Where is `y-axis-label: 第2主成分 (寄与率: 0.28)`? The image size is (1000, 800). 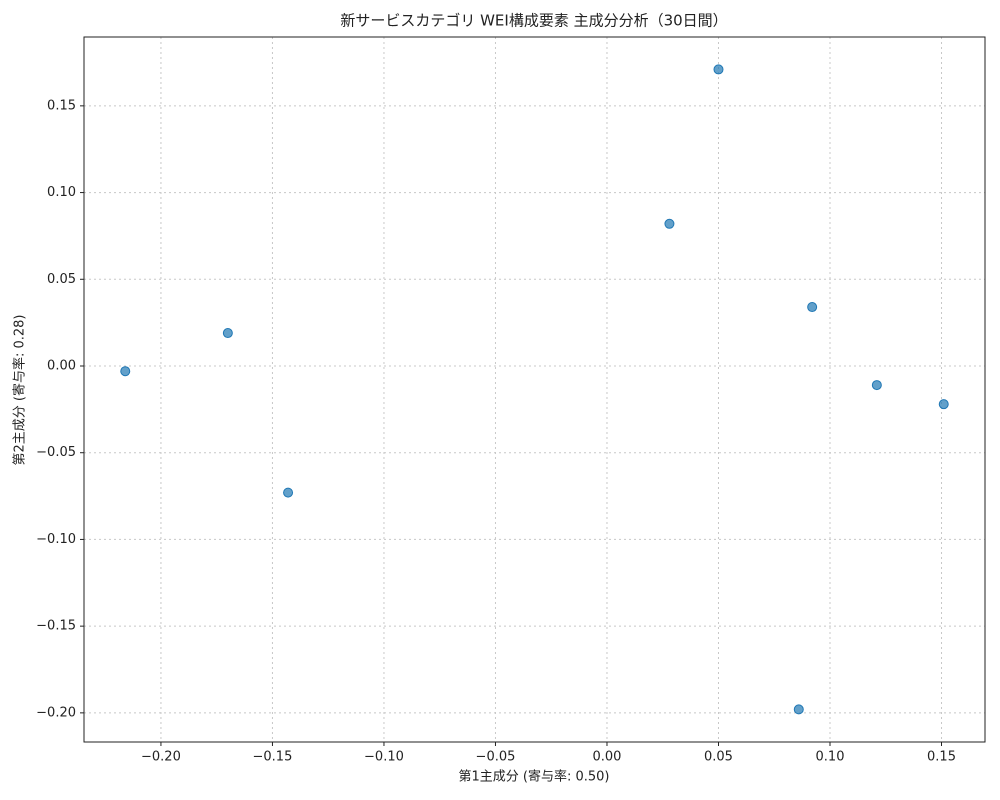 y-axis-label: 第2主成分 (寄与率: 0.28) is located at coordinates (20, 389).